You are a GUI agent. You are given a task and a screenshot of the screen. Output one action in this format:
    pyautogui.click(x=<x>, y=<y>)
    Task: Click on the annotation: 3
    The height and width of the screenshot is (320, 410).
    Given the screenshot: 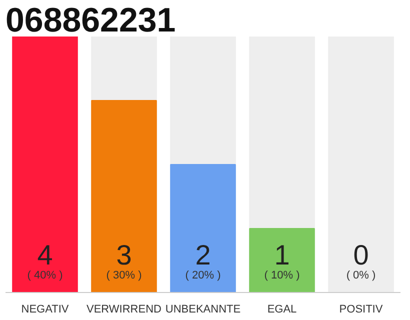 What is the action you would take?
    pyautogui.click(x=124, y=255)
    